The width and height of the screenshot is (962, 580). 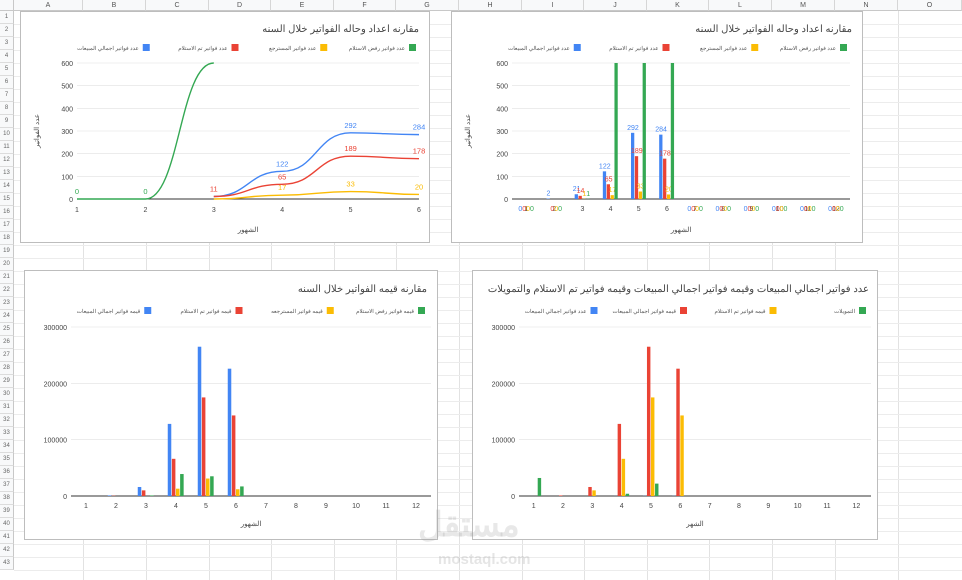 What do you see at coordinates (615, 5) in the screenshot?
I see `column-header: J` at bounding box center [615, 5].